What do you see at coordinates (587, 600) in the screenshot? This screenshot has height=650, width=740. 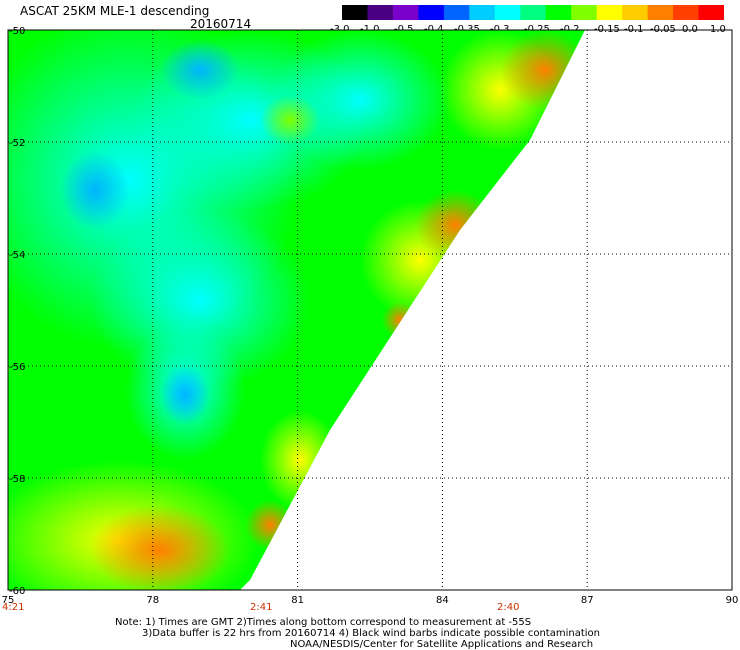 I see `longitude-tick-label: 87` at bounding box center [587, 600].